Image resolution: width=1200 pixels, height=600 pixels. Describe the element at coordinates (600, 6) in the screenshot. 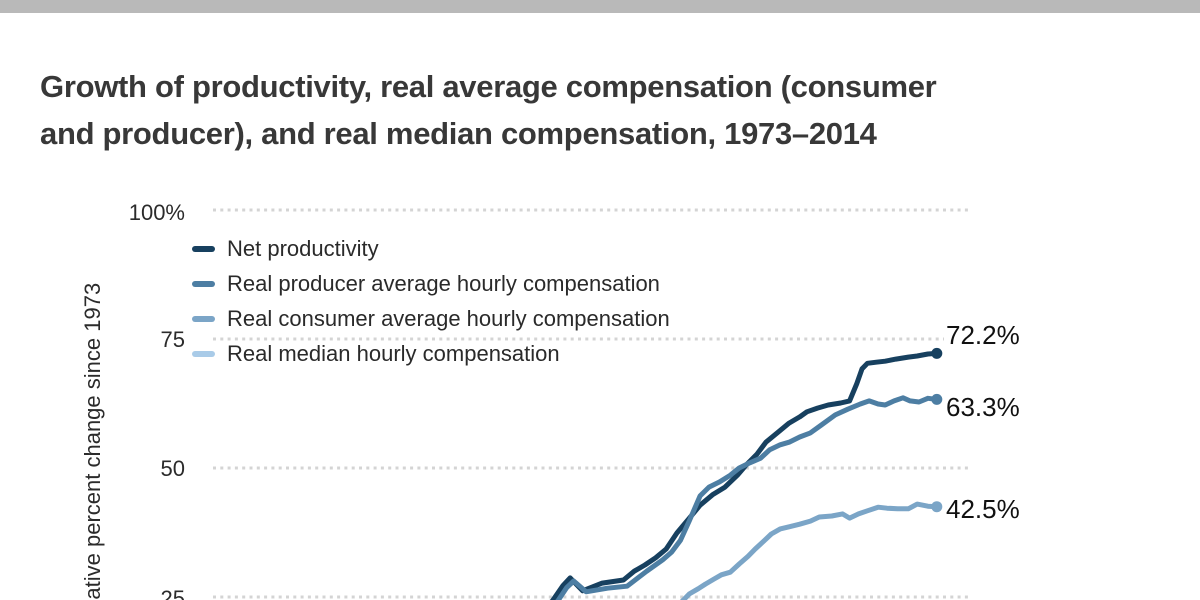

I see `top-bar` at that location.